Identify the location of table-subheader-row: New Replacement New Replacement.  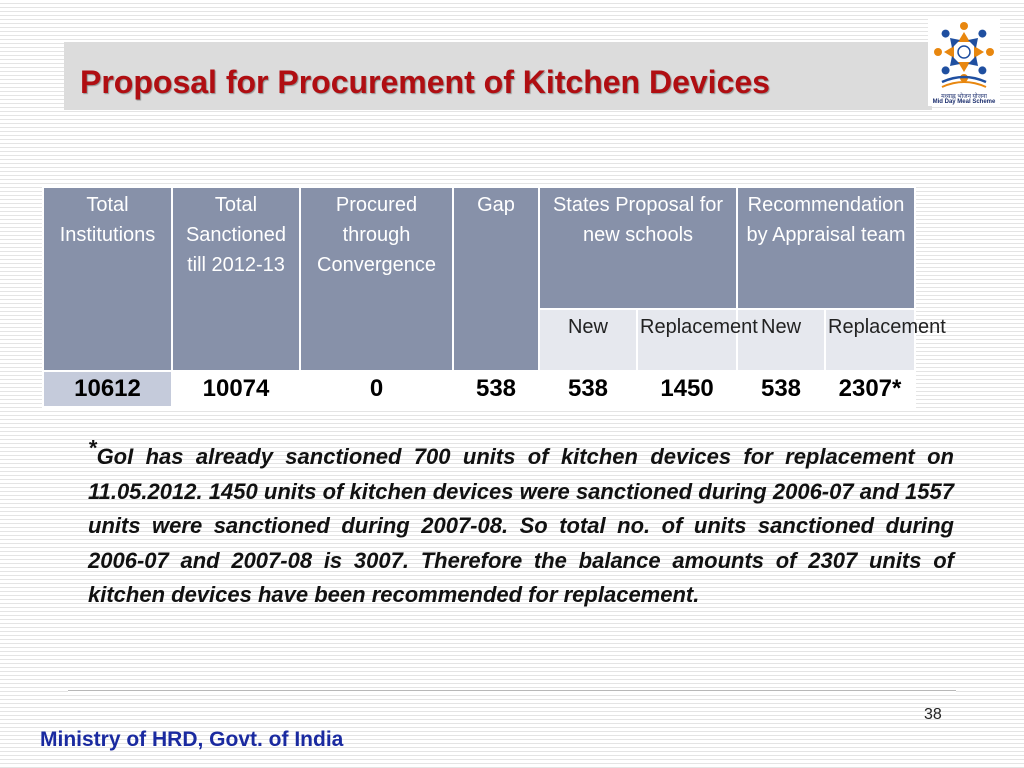
(494, 340).